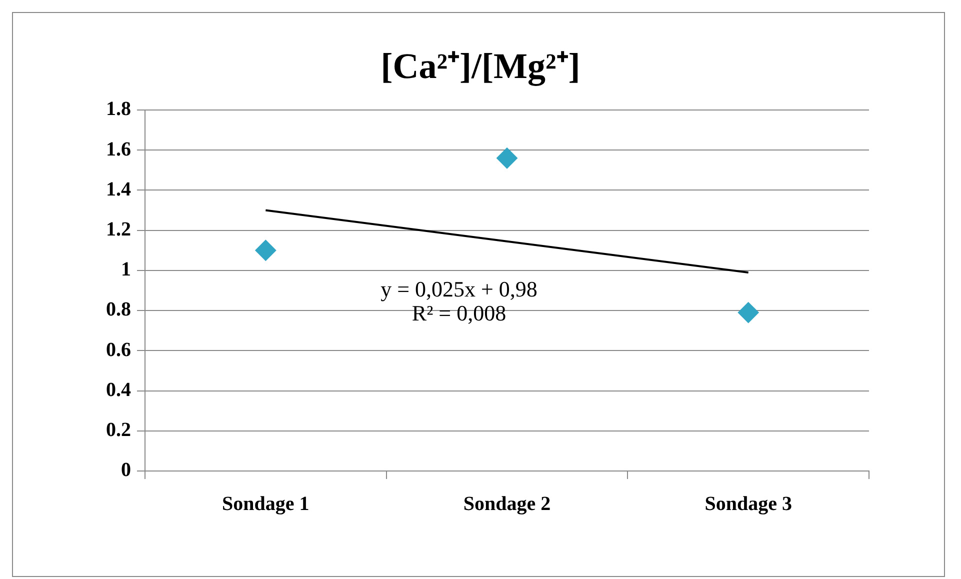  I want to click on y-tick-label: 1.4, so click(118, 189).